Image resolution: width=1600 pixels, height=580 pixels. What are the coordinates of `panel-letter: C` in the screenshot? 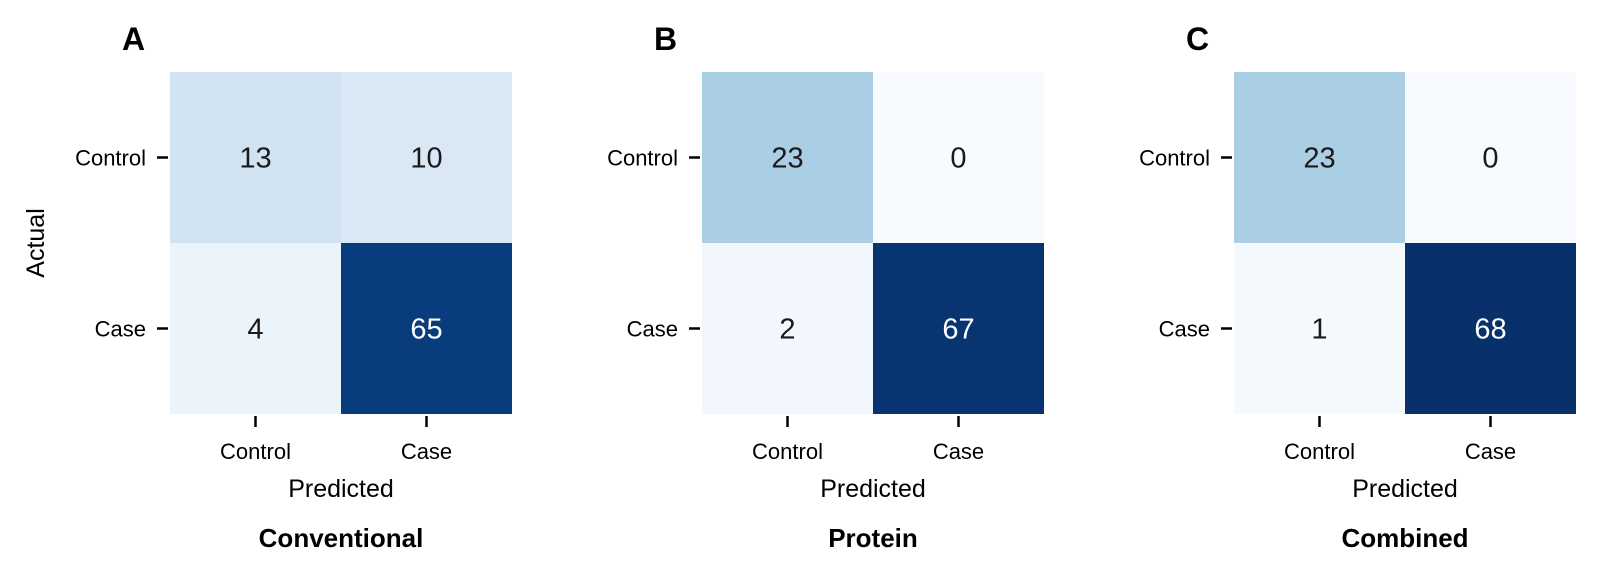 It's located at (1197, 39).